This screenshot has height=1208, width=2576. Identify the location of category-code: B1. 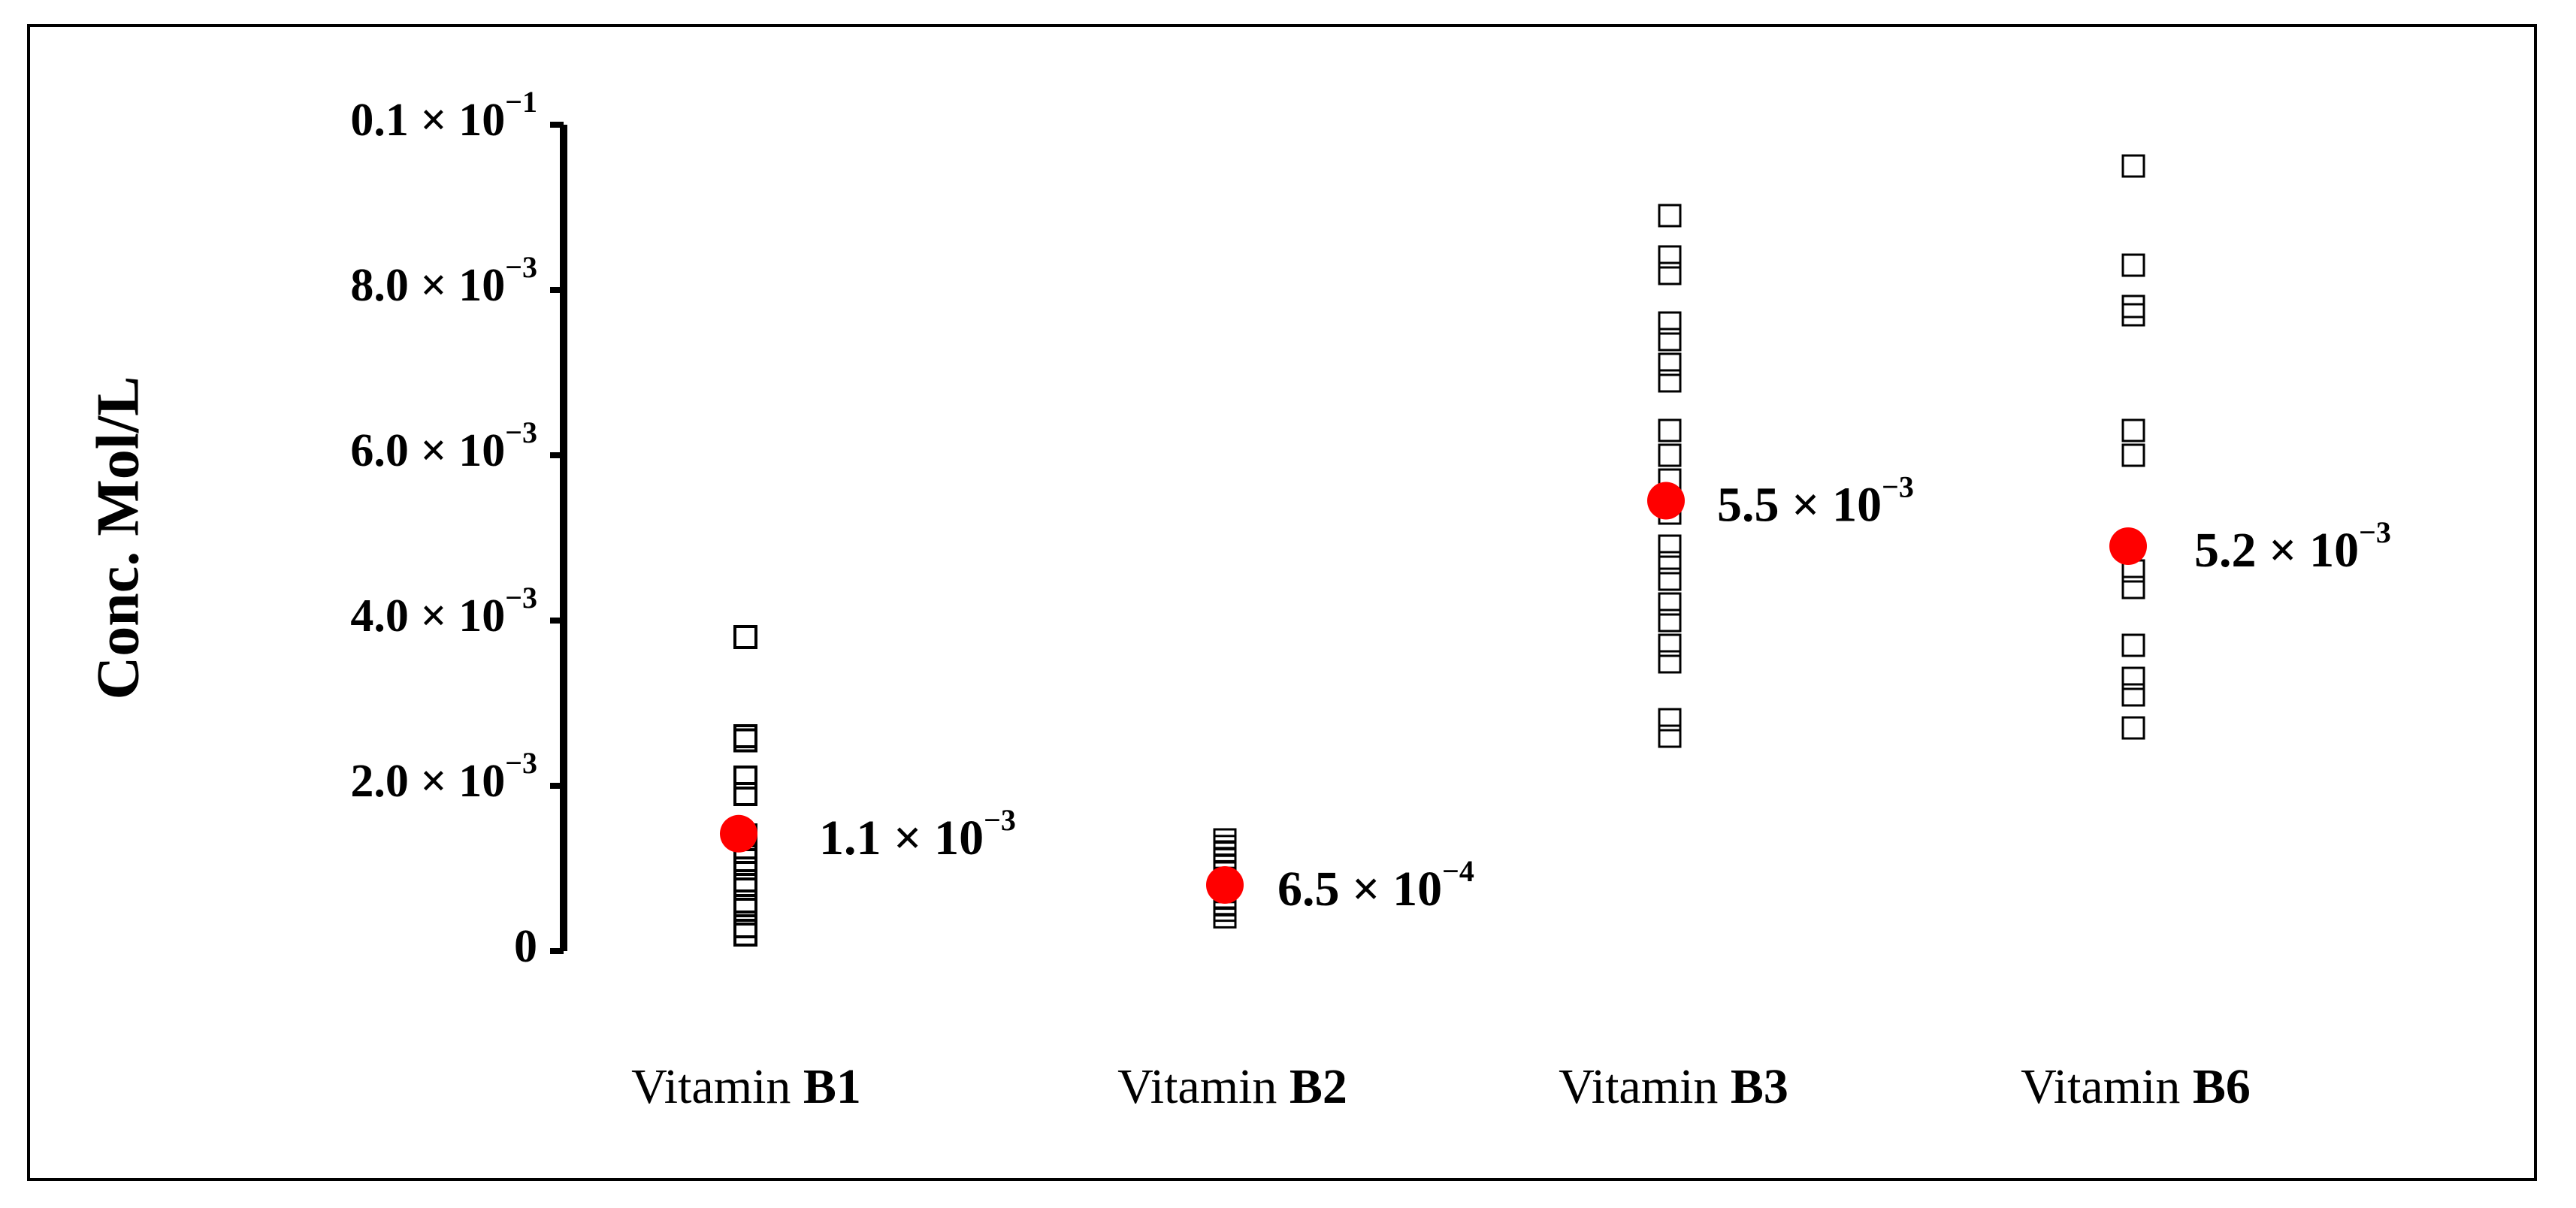
(832, 1086).